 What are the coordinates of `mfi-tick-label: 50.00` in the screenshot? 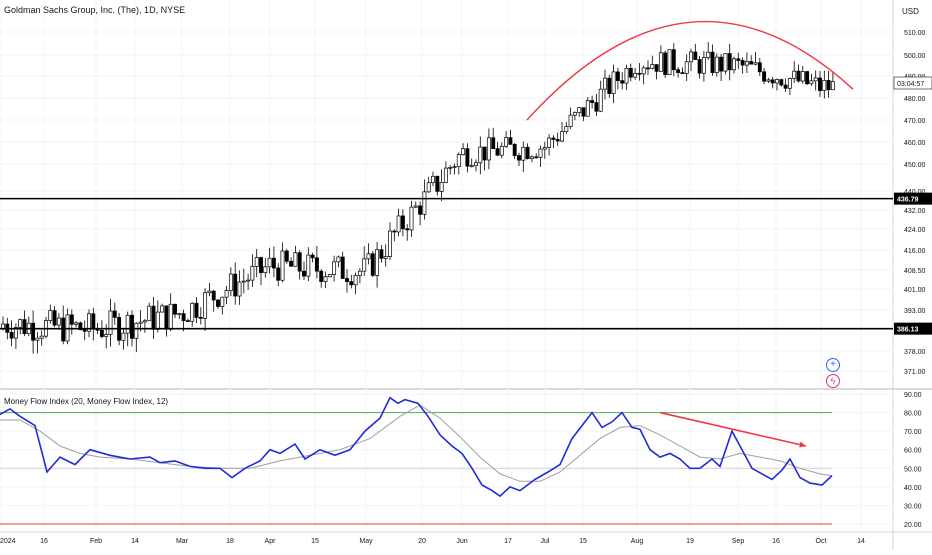 It's located at (913, 469).